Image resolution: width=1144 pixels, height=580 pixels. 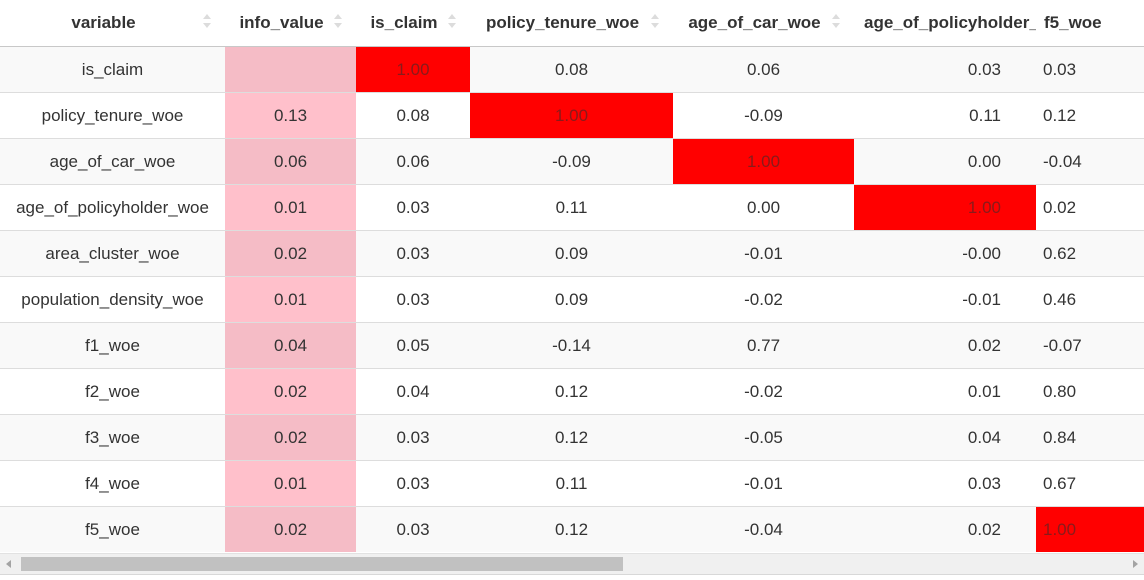 I want to click on column-header-variable: variable, so click(x=112, y=23).